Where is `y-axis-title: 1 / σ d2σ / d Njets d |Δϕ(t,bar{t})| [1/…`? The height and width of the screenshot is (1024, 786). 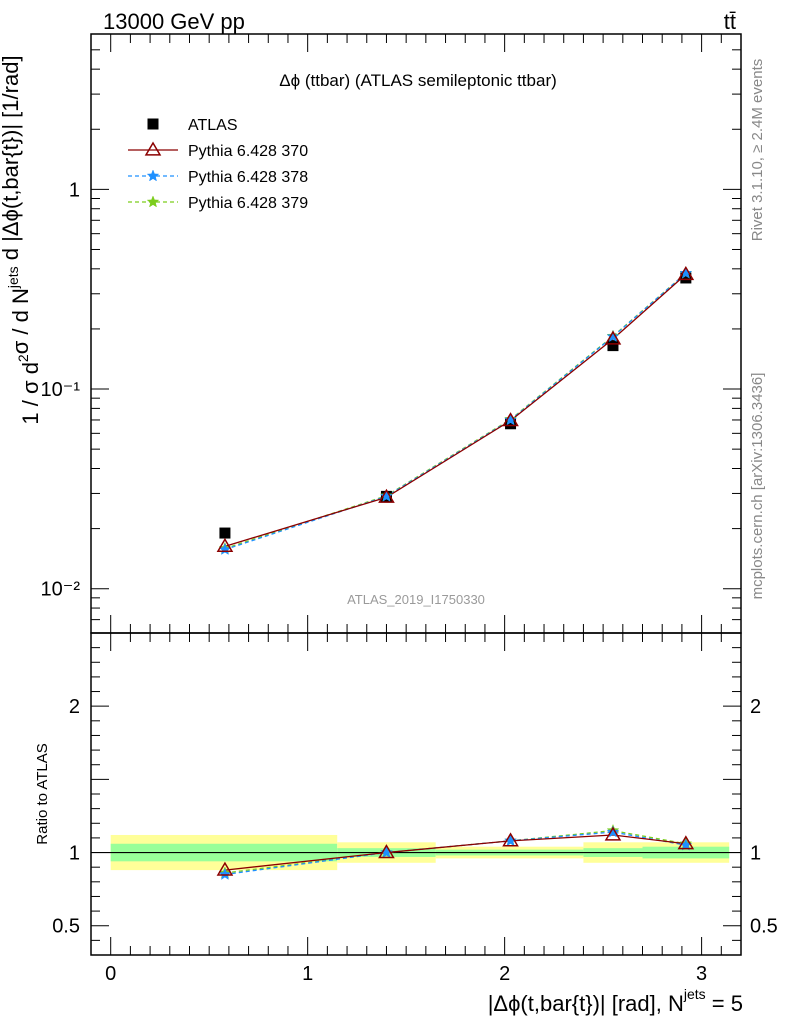
y-axis-title: 1 / σ d2σ / d Njets d |Δϕ(t,bar{t})| [1/… is located at coordinates (21, 239).